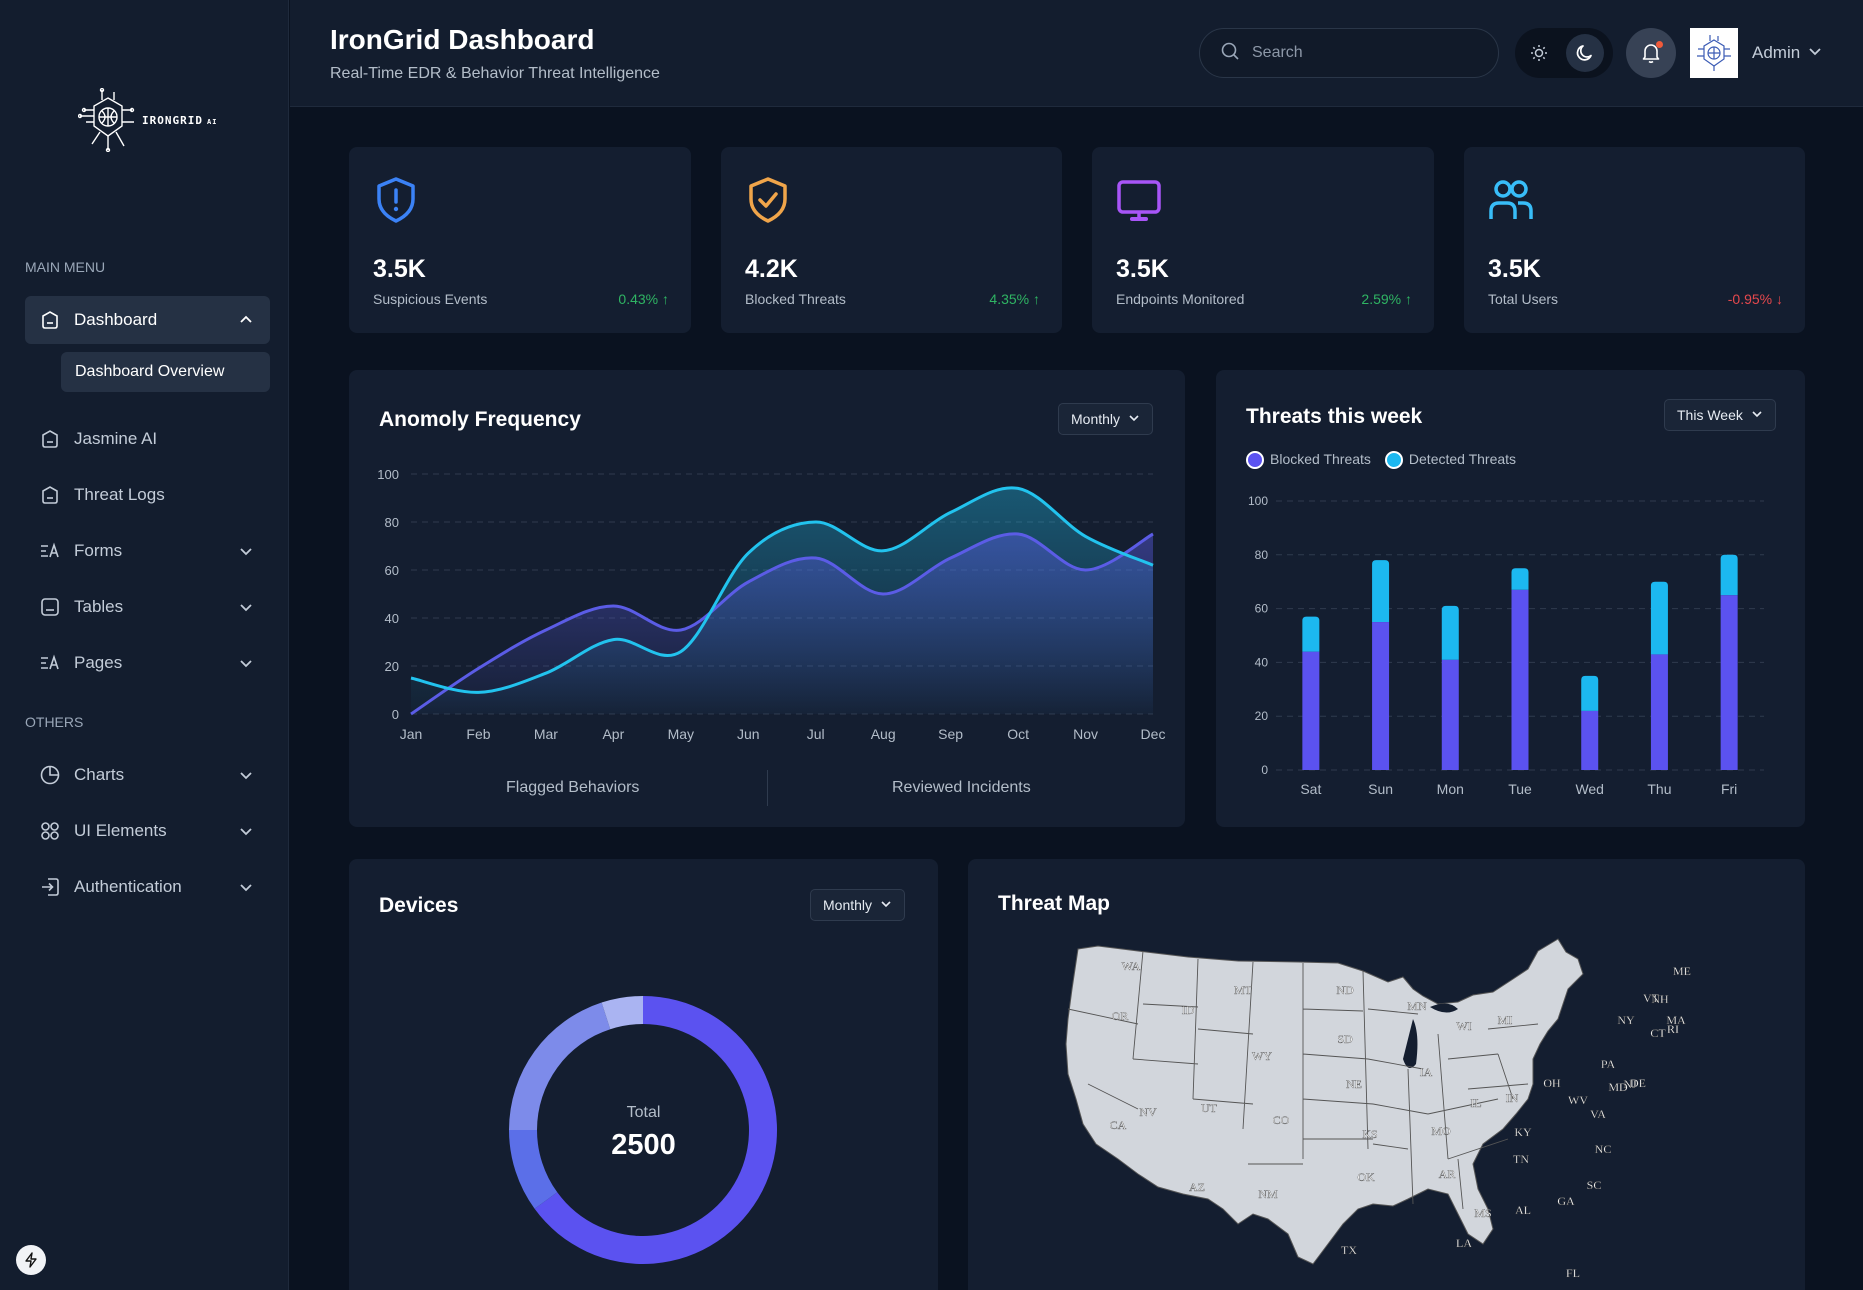  Describe the element at coordinates (147, 831) in the screenshot. I see `sidebar-item-ui-elements: UI Elements` at that location.